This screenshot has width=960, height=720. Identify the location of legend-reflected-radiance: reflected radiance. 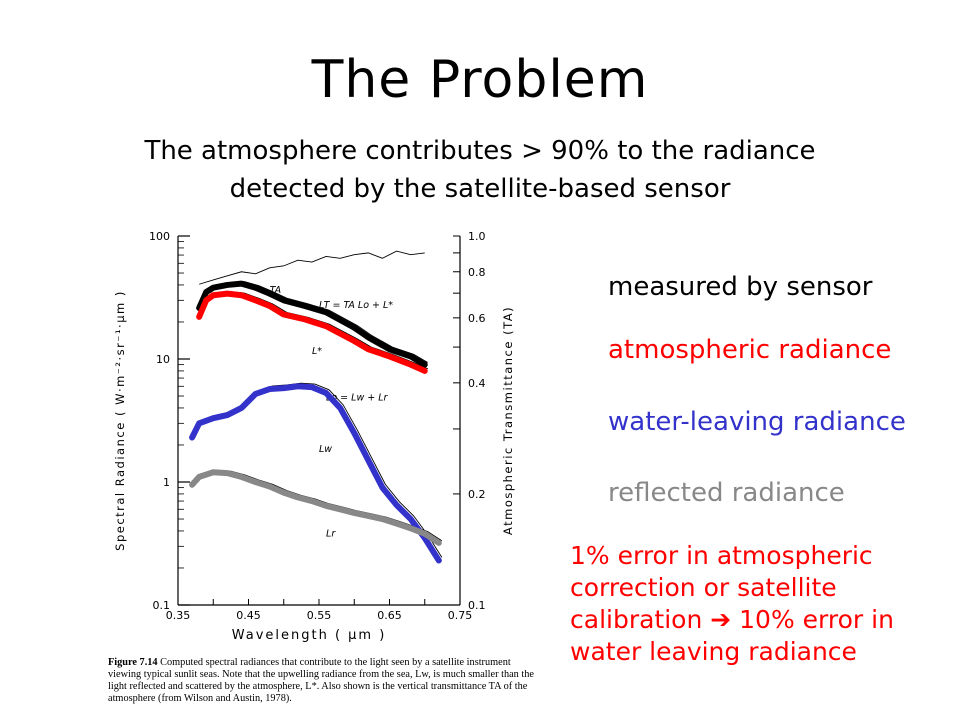
(726, 493).